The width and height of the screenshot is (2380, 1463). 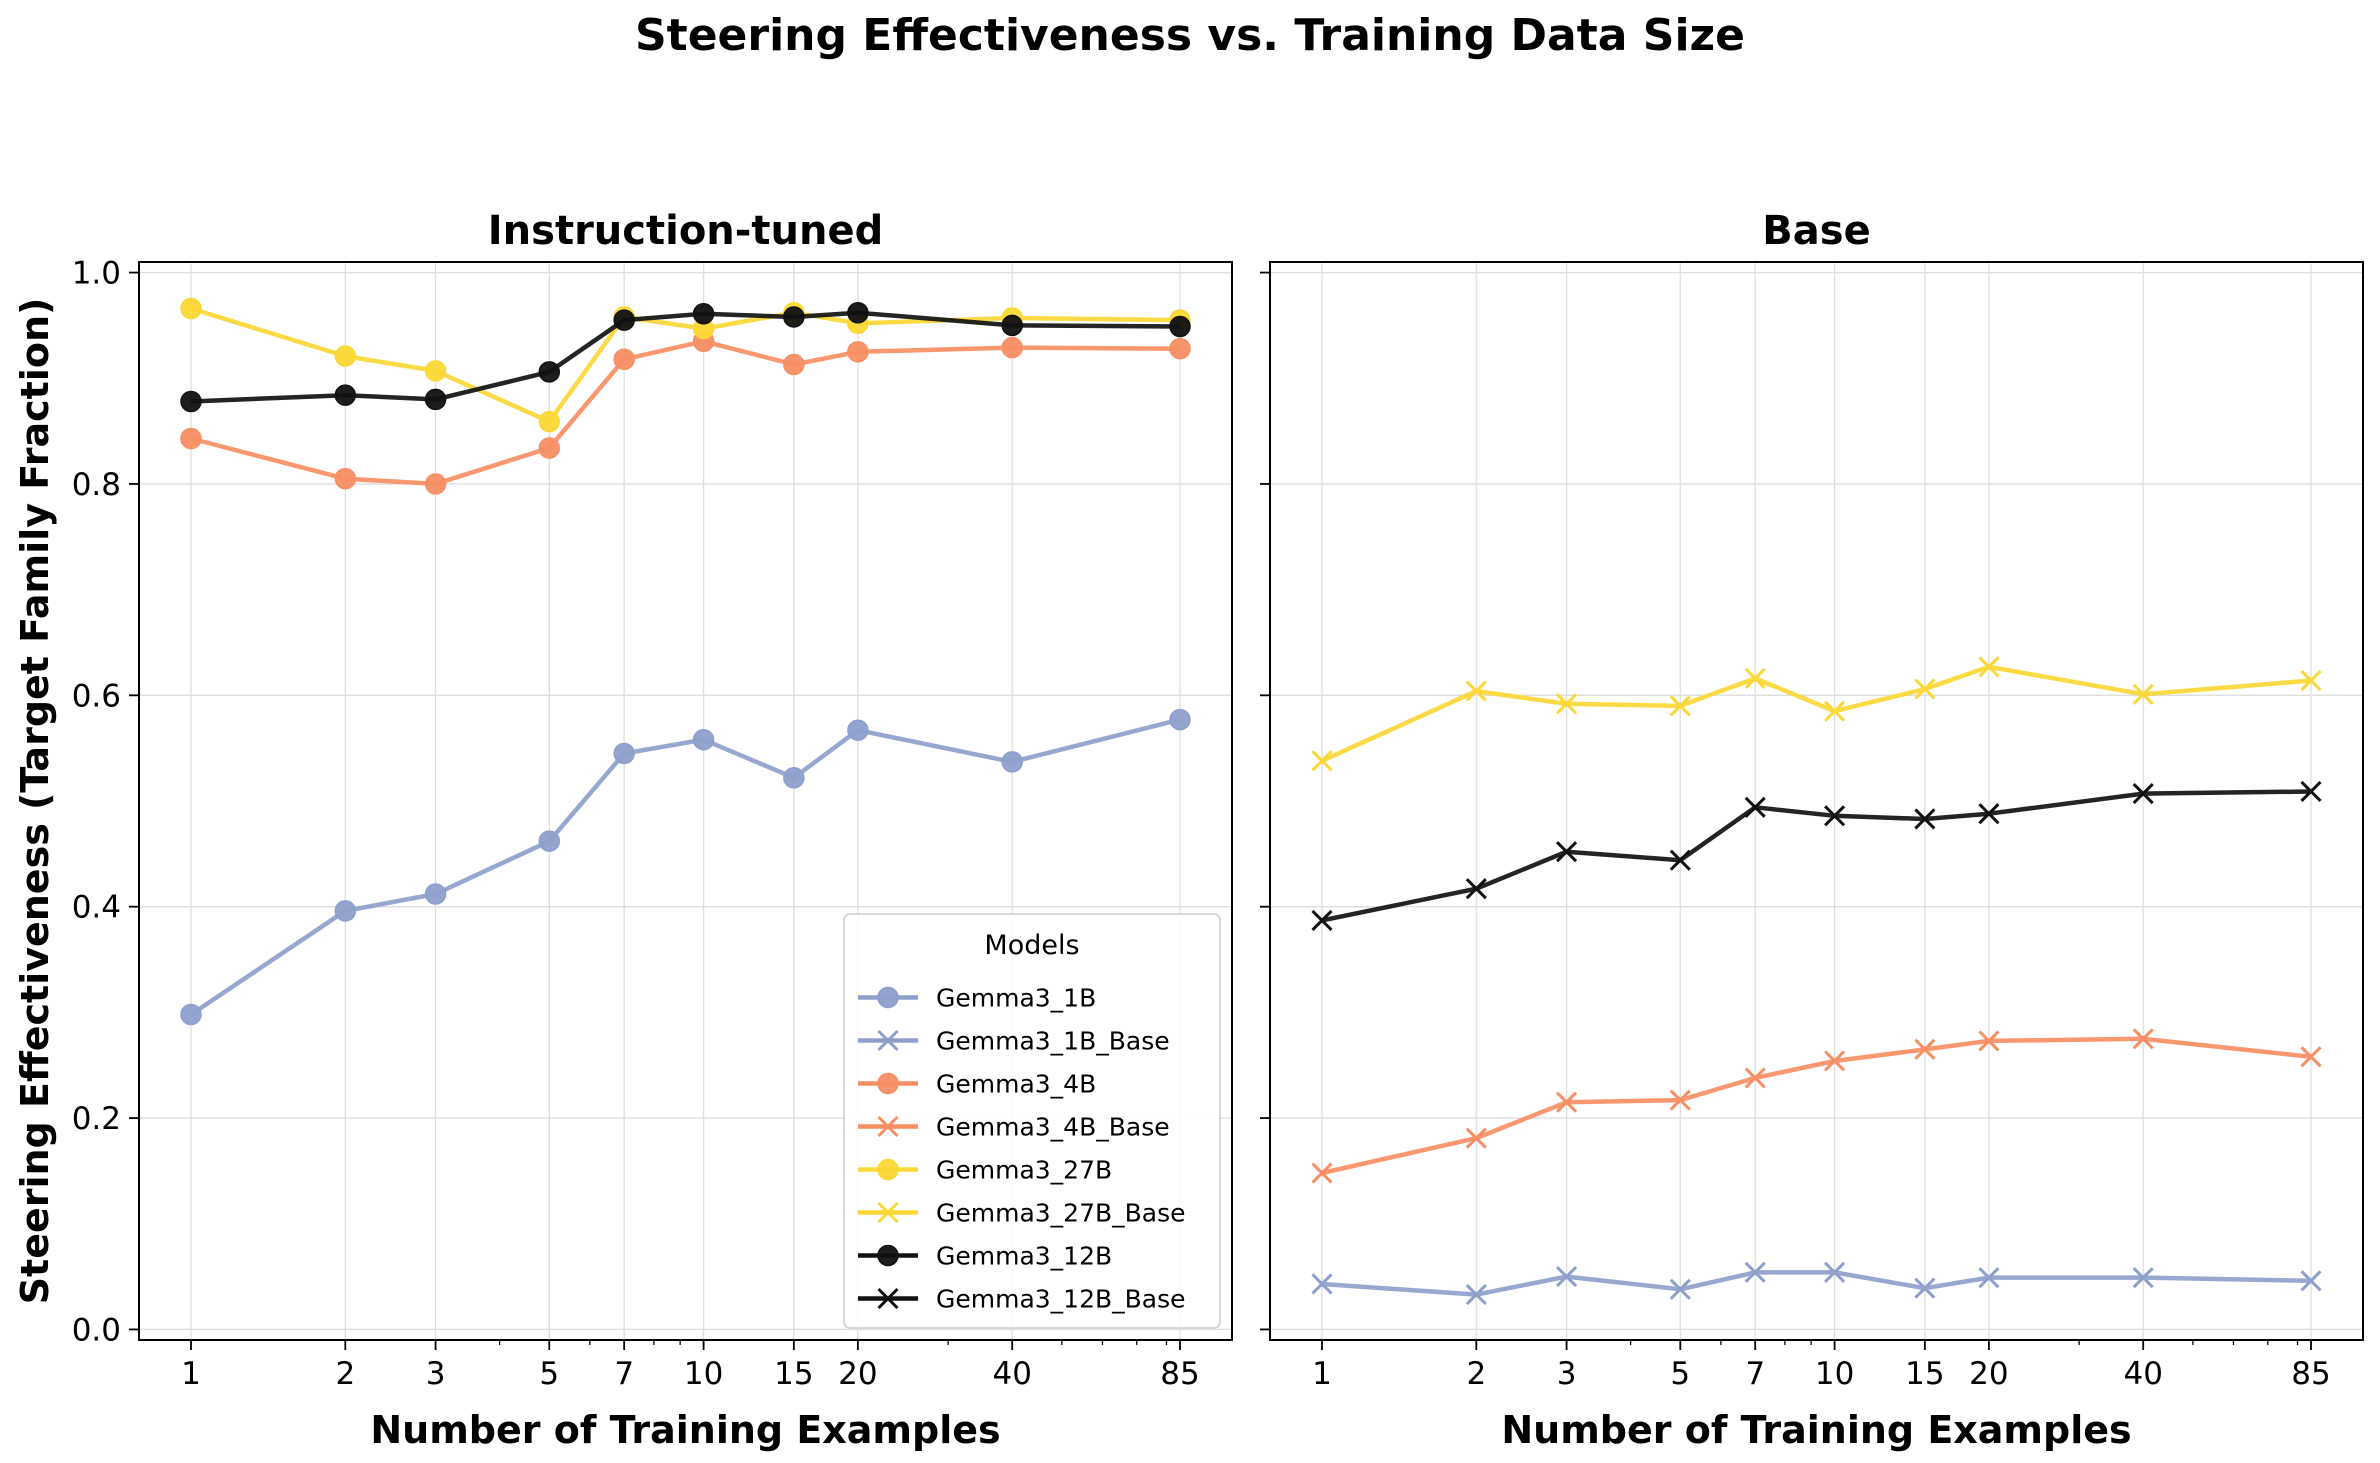 I want to click on panel-base-series-gemma3-4b-base, so click(x=1816, y=1106).